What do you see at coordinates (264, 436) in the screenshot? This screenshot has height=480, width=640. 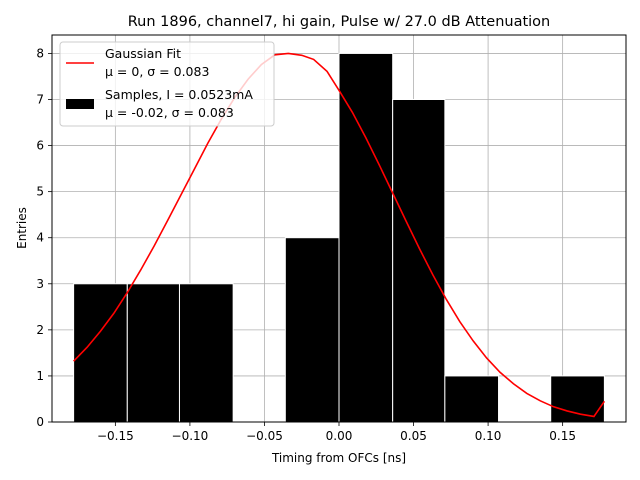 I see `x-tick-label: −0.05` at bounding box center [264, 436].